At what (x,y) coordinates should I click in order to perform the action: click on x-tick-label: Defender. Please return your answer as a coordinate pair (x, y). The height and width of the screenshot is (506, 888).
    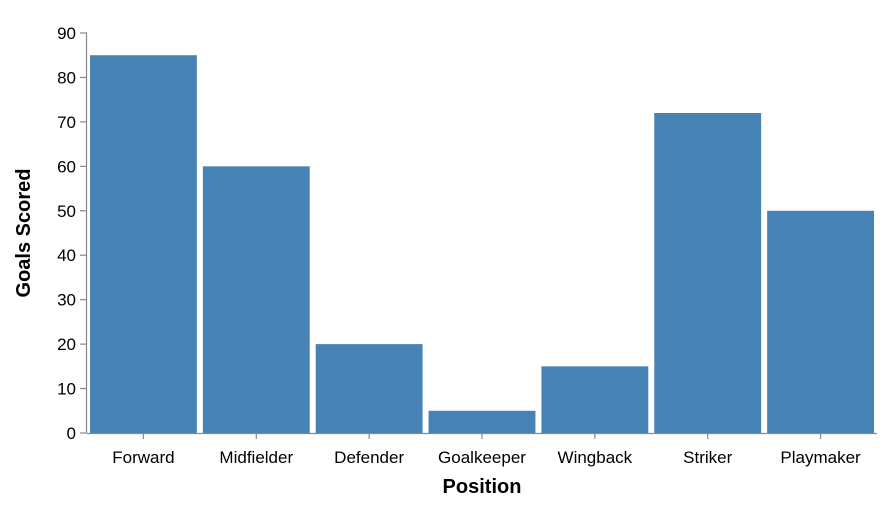
    Looking at the image, I should click on (369, 457).